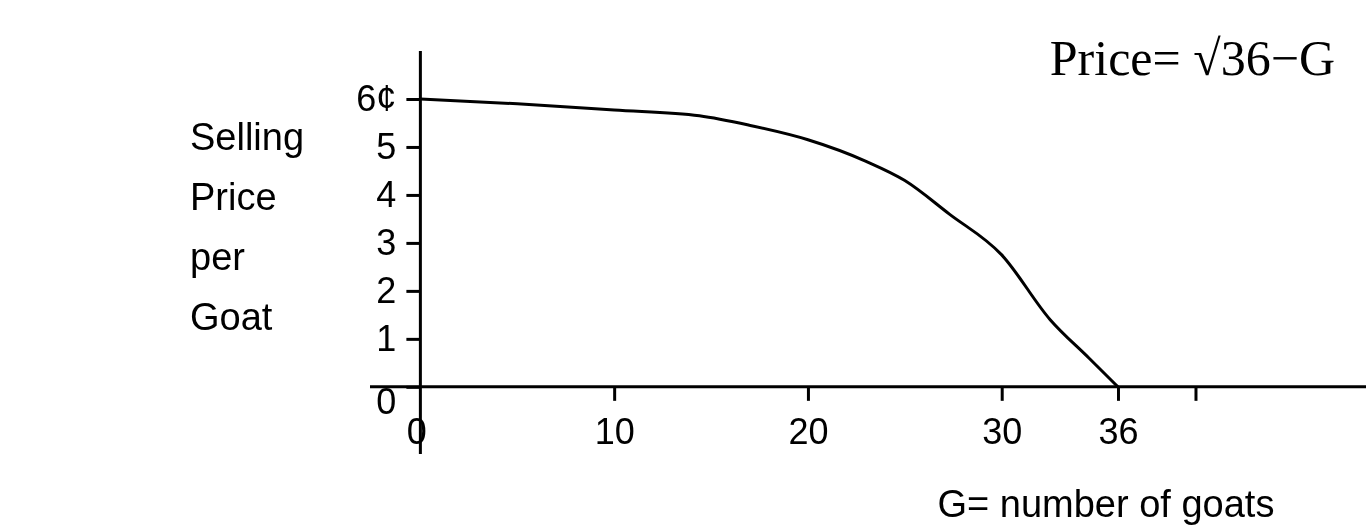 Image resolution: width=1367 pixels, height=529 pixels. I want to click on y-tick-label: 6¢, so click(376, 98).